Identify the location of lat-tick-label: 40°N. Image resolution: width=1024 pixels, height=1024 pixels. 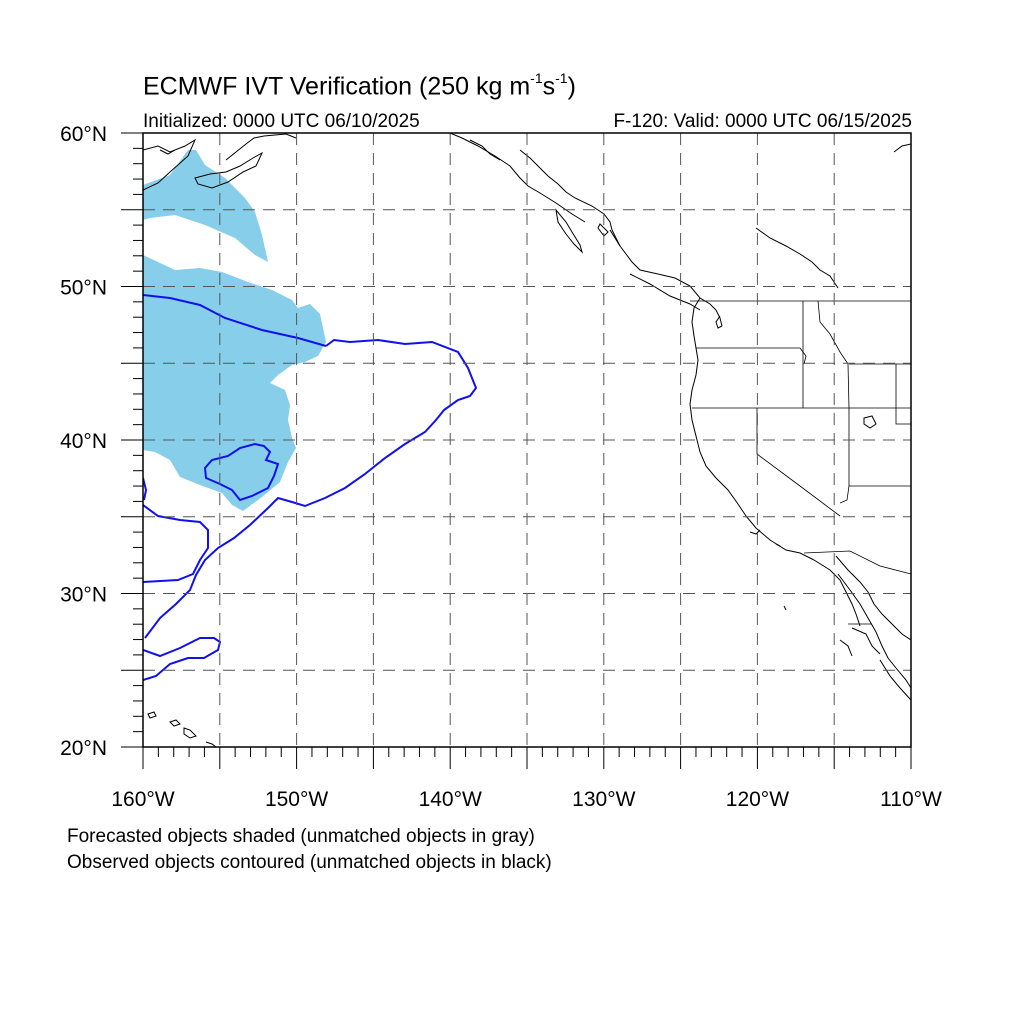
(83, 441).